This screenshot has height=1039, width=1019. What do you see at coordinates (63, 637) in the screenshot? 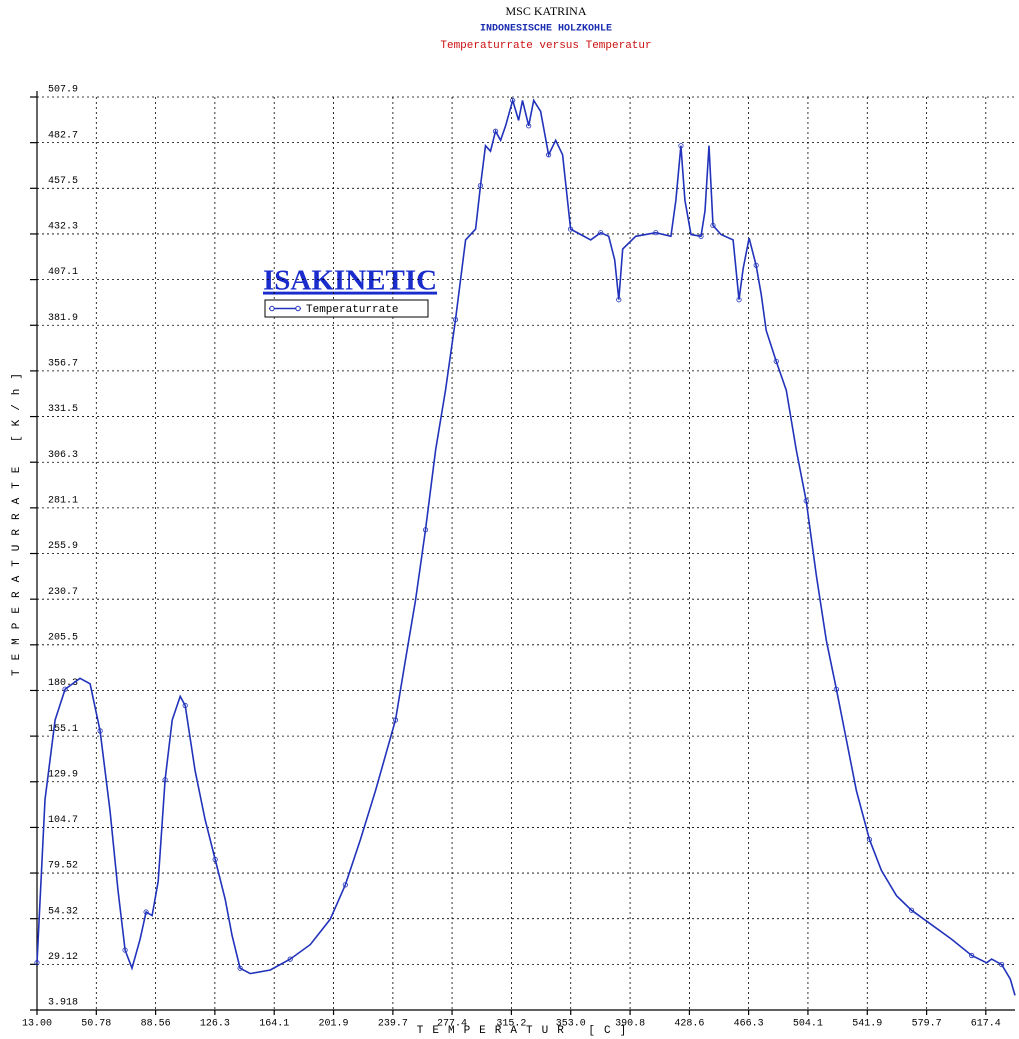
I see `y-tick-label: 205.5` at bounding box center [63, 637].